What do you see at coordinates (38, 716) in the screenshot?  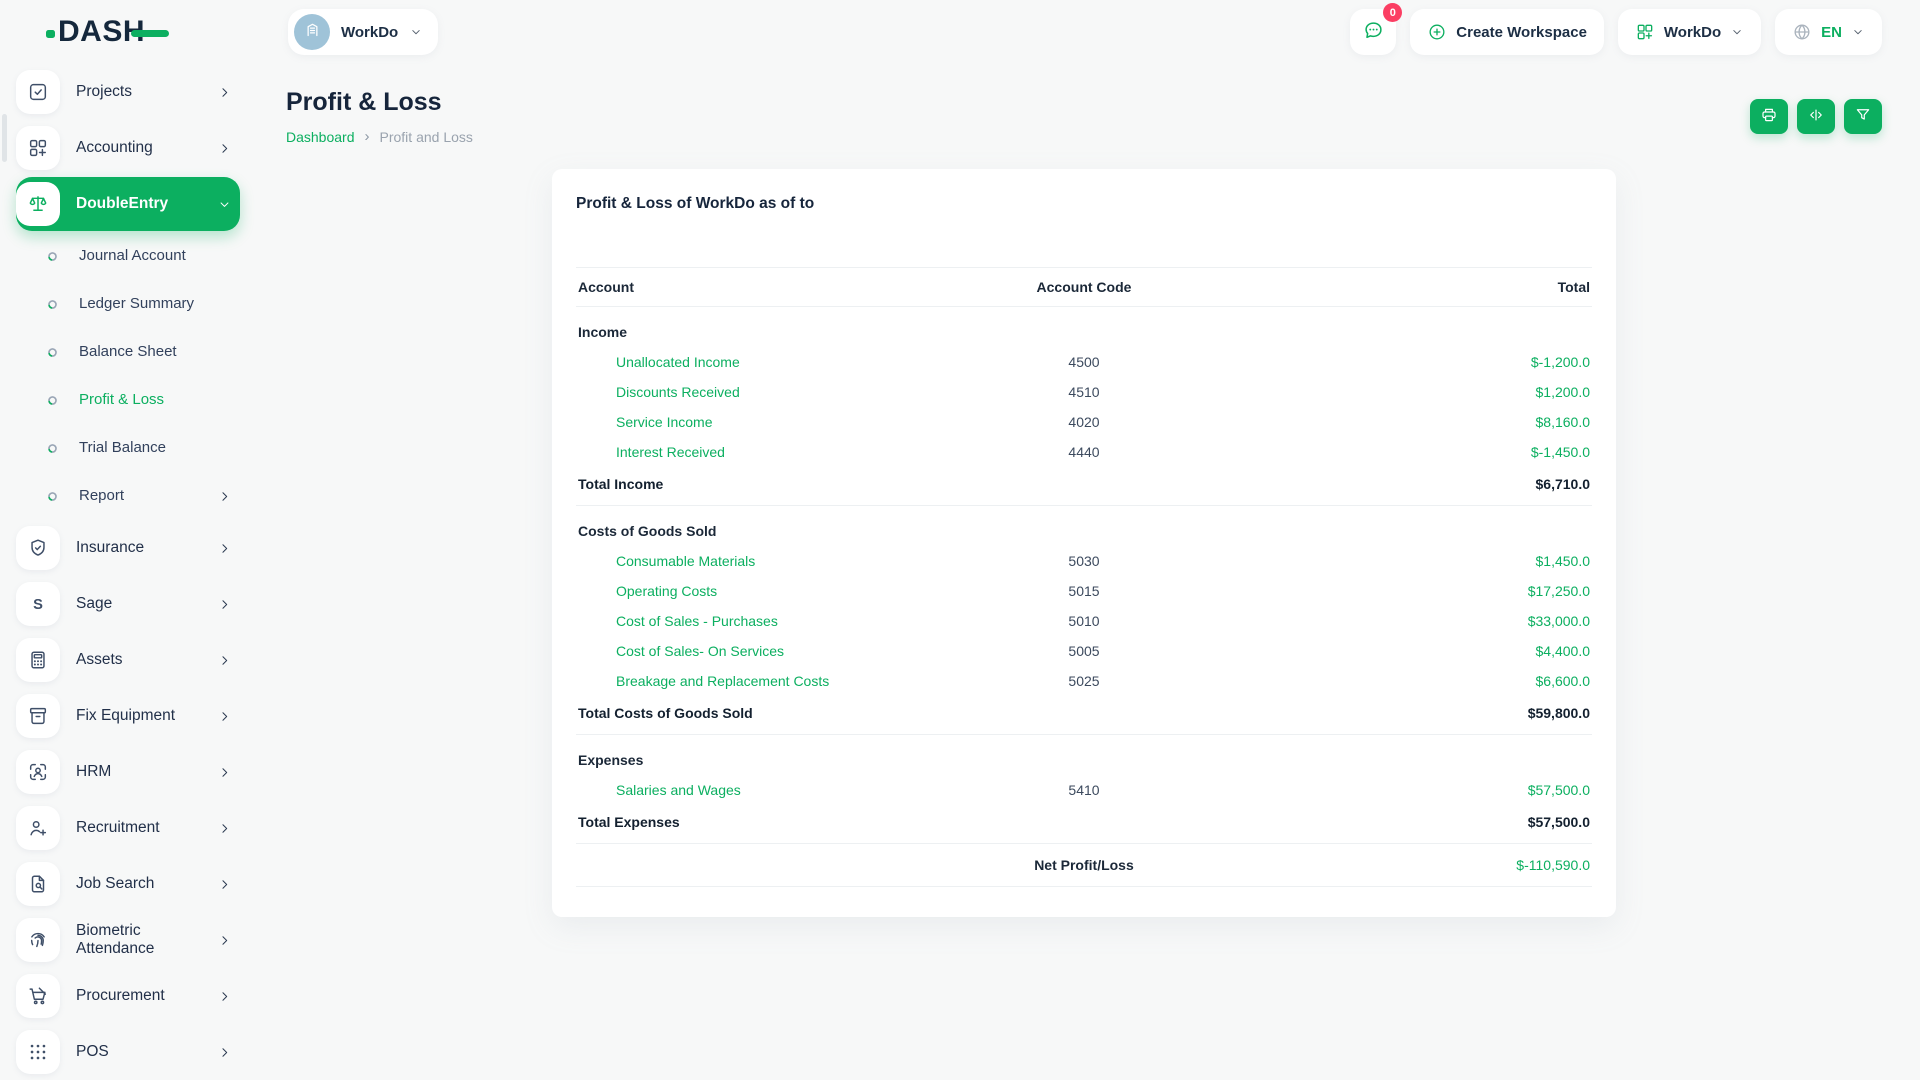 I see `archive-icon` at bounding box center [38, 716].